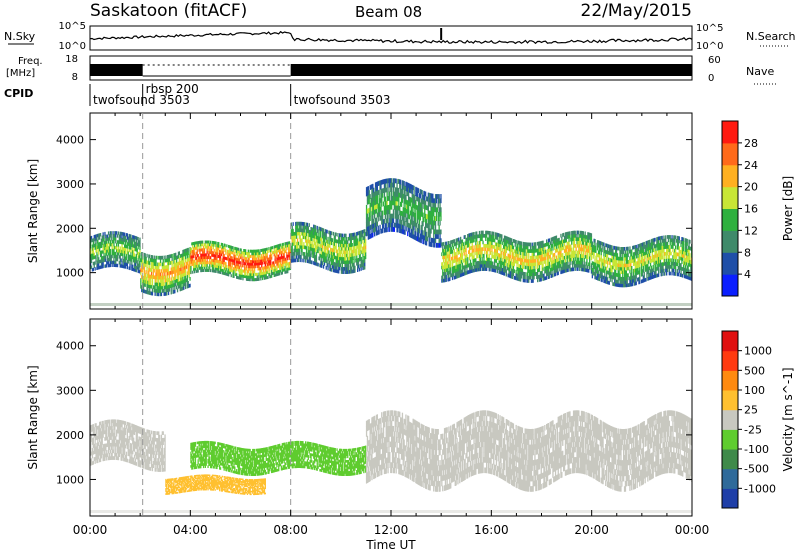 Image resolution: width=800 pixels, height=558 pixels. What do you see at coordinates (391, 38) in the screenshot?
I see `nsky-line` at bounding box center [391, 38].